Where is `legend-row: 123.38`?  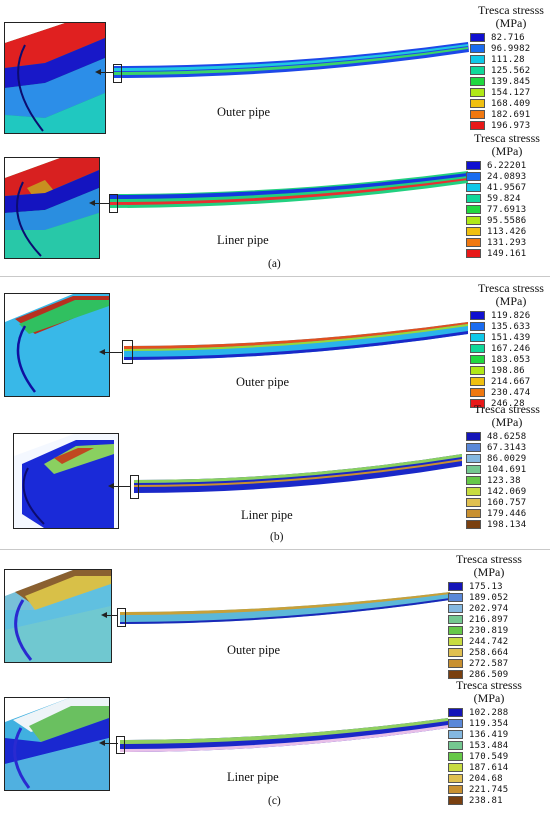 legend-row: 123.38 is located at coordinates (507, 480).